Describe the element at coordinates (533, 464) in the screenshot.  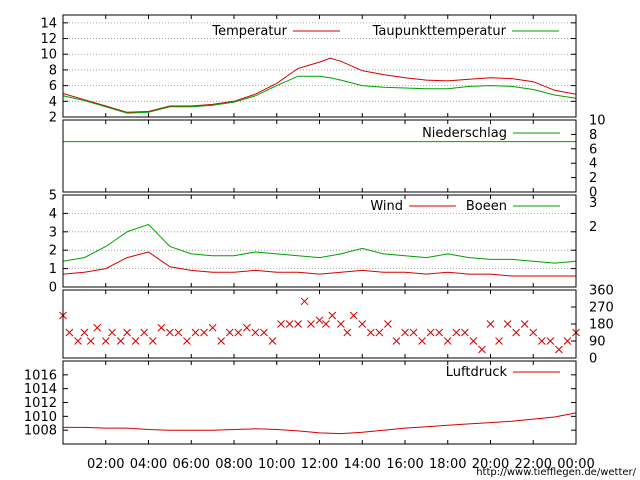
I see `x-tick-label: 22:00` at that location.